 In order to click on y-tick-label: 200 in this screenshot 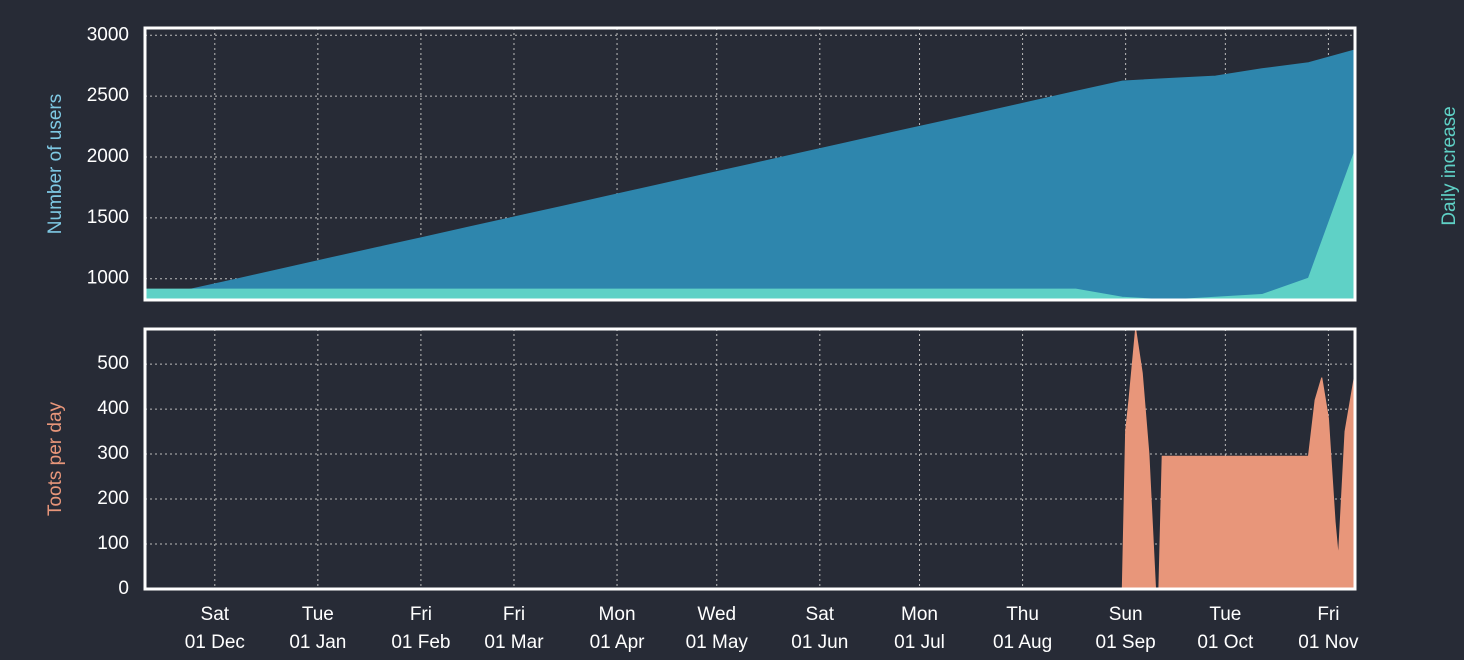, I will do `click(113, 498)`.